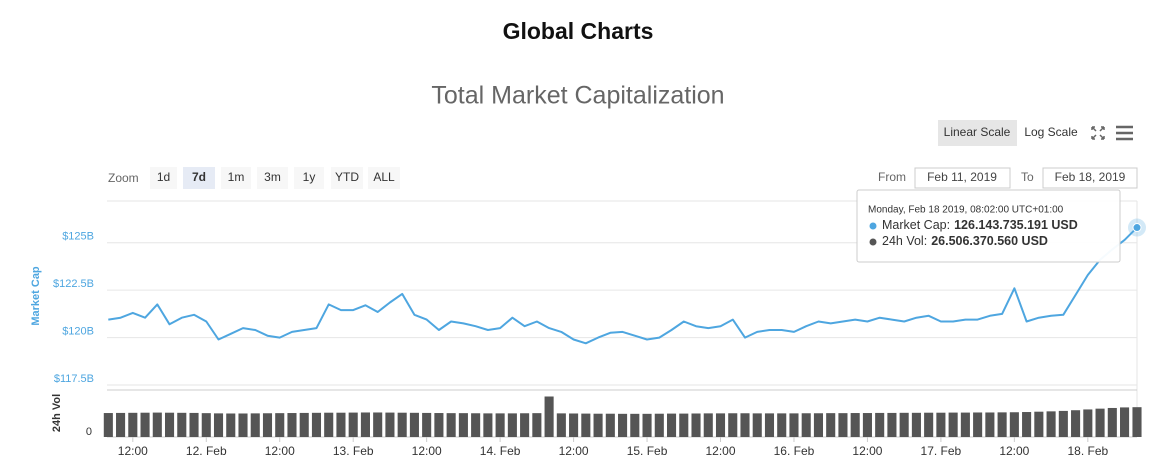 The width and height of the screenshot is (1160, 472). What do you see at coordinates (1098, 133) in the screenshot?
I see `fullscreen-icon` at bounding box center [1098, 133].